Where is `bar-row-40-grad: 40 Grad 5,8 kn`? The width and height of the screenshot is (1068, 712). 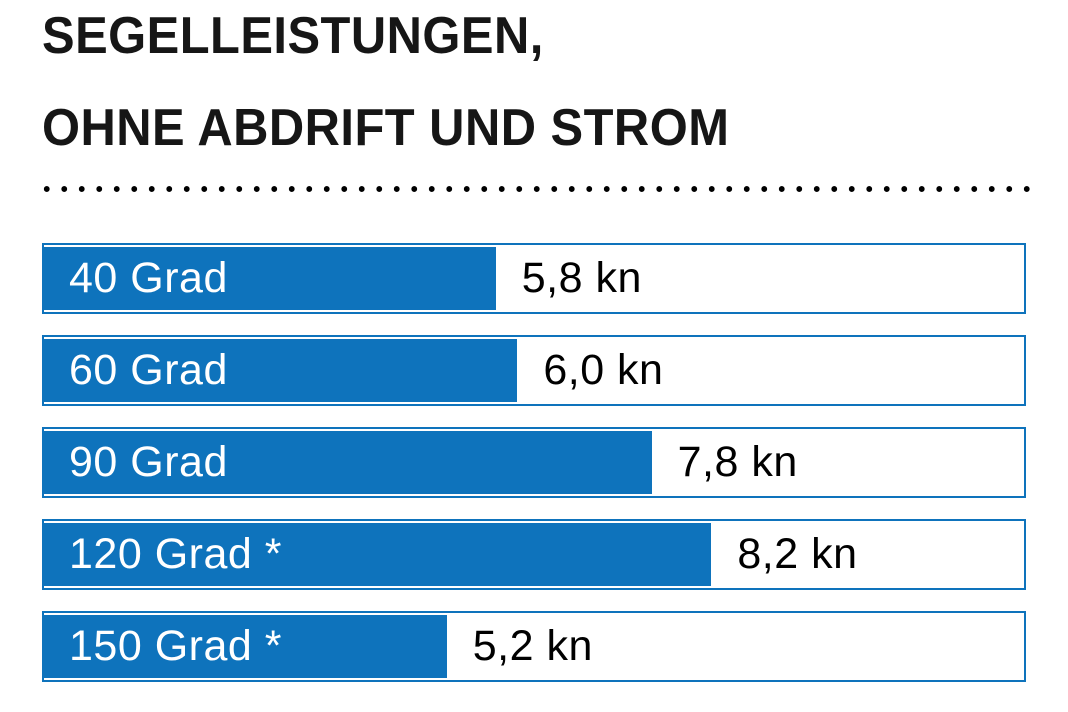
bar-row-40-grad: 40 Grad 5,8 kn is located at coordinates (534, 278).